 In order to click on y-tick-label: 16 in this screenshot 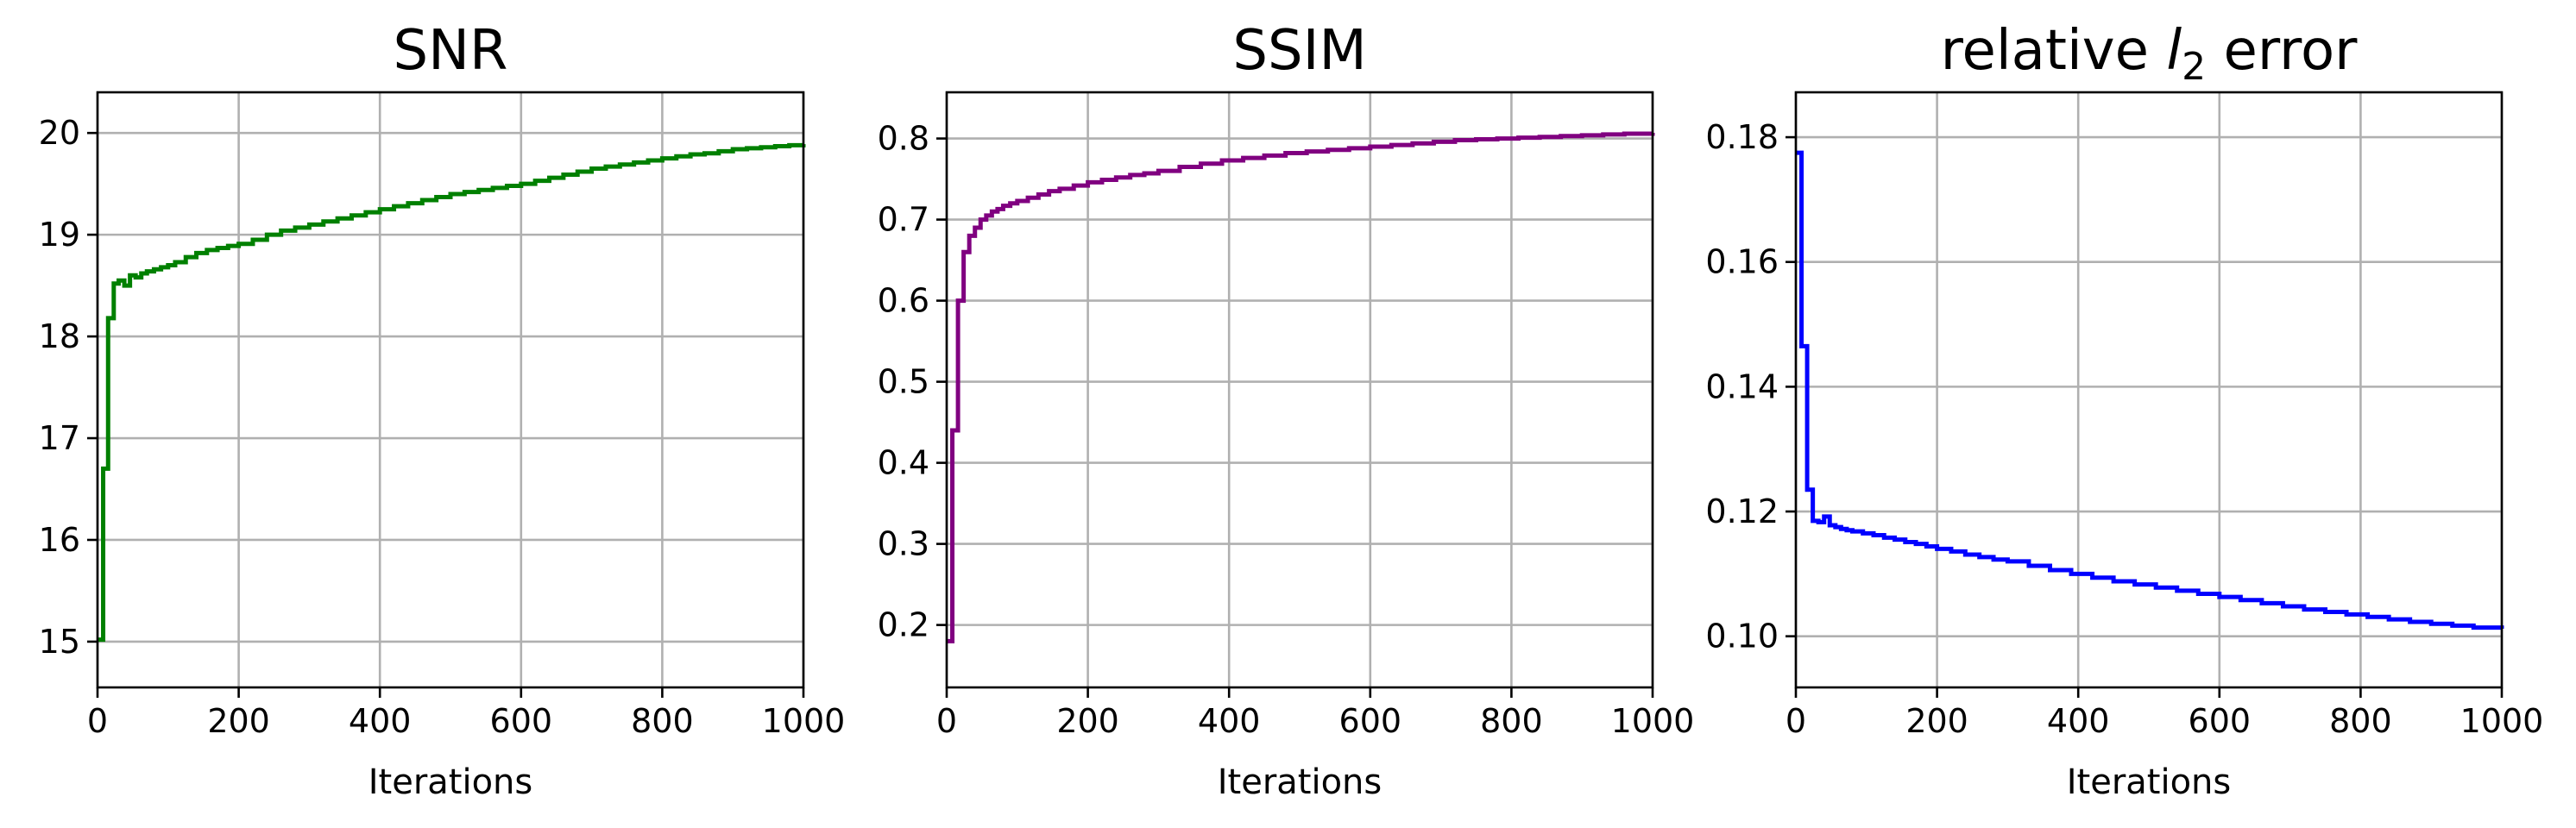, I will do `click(60, 540)`.